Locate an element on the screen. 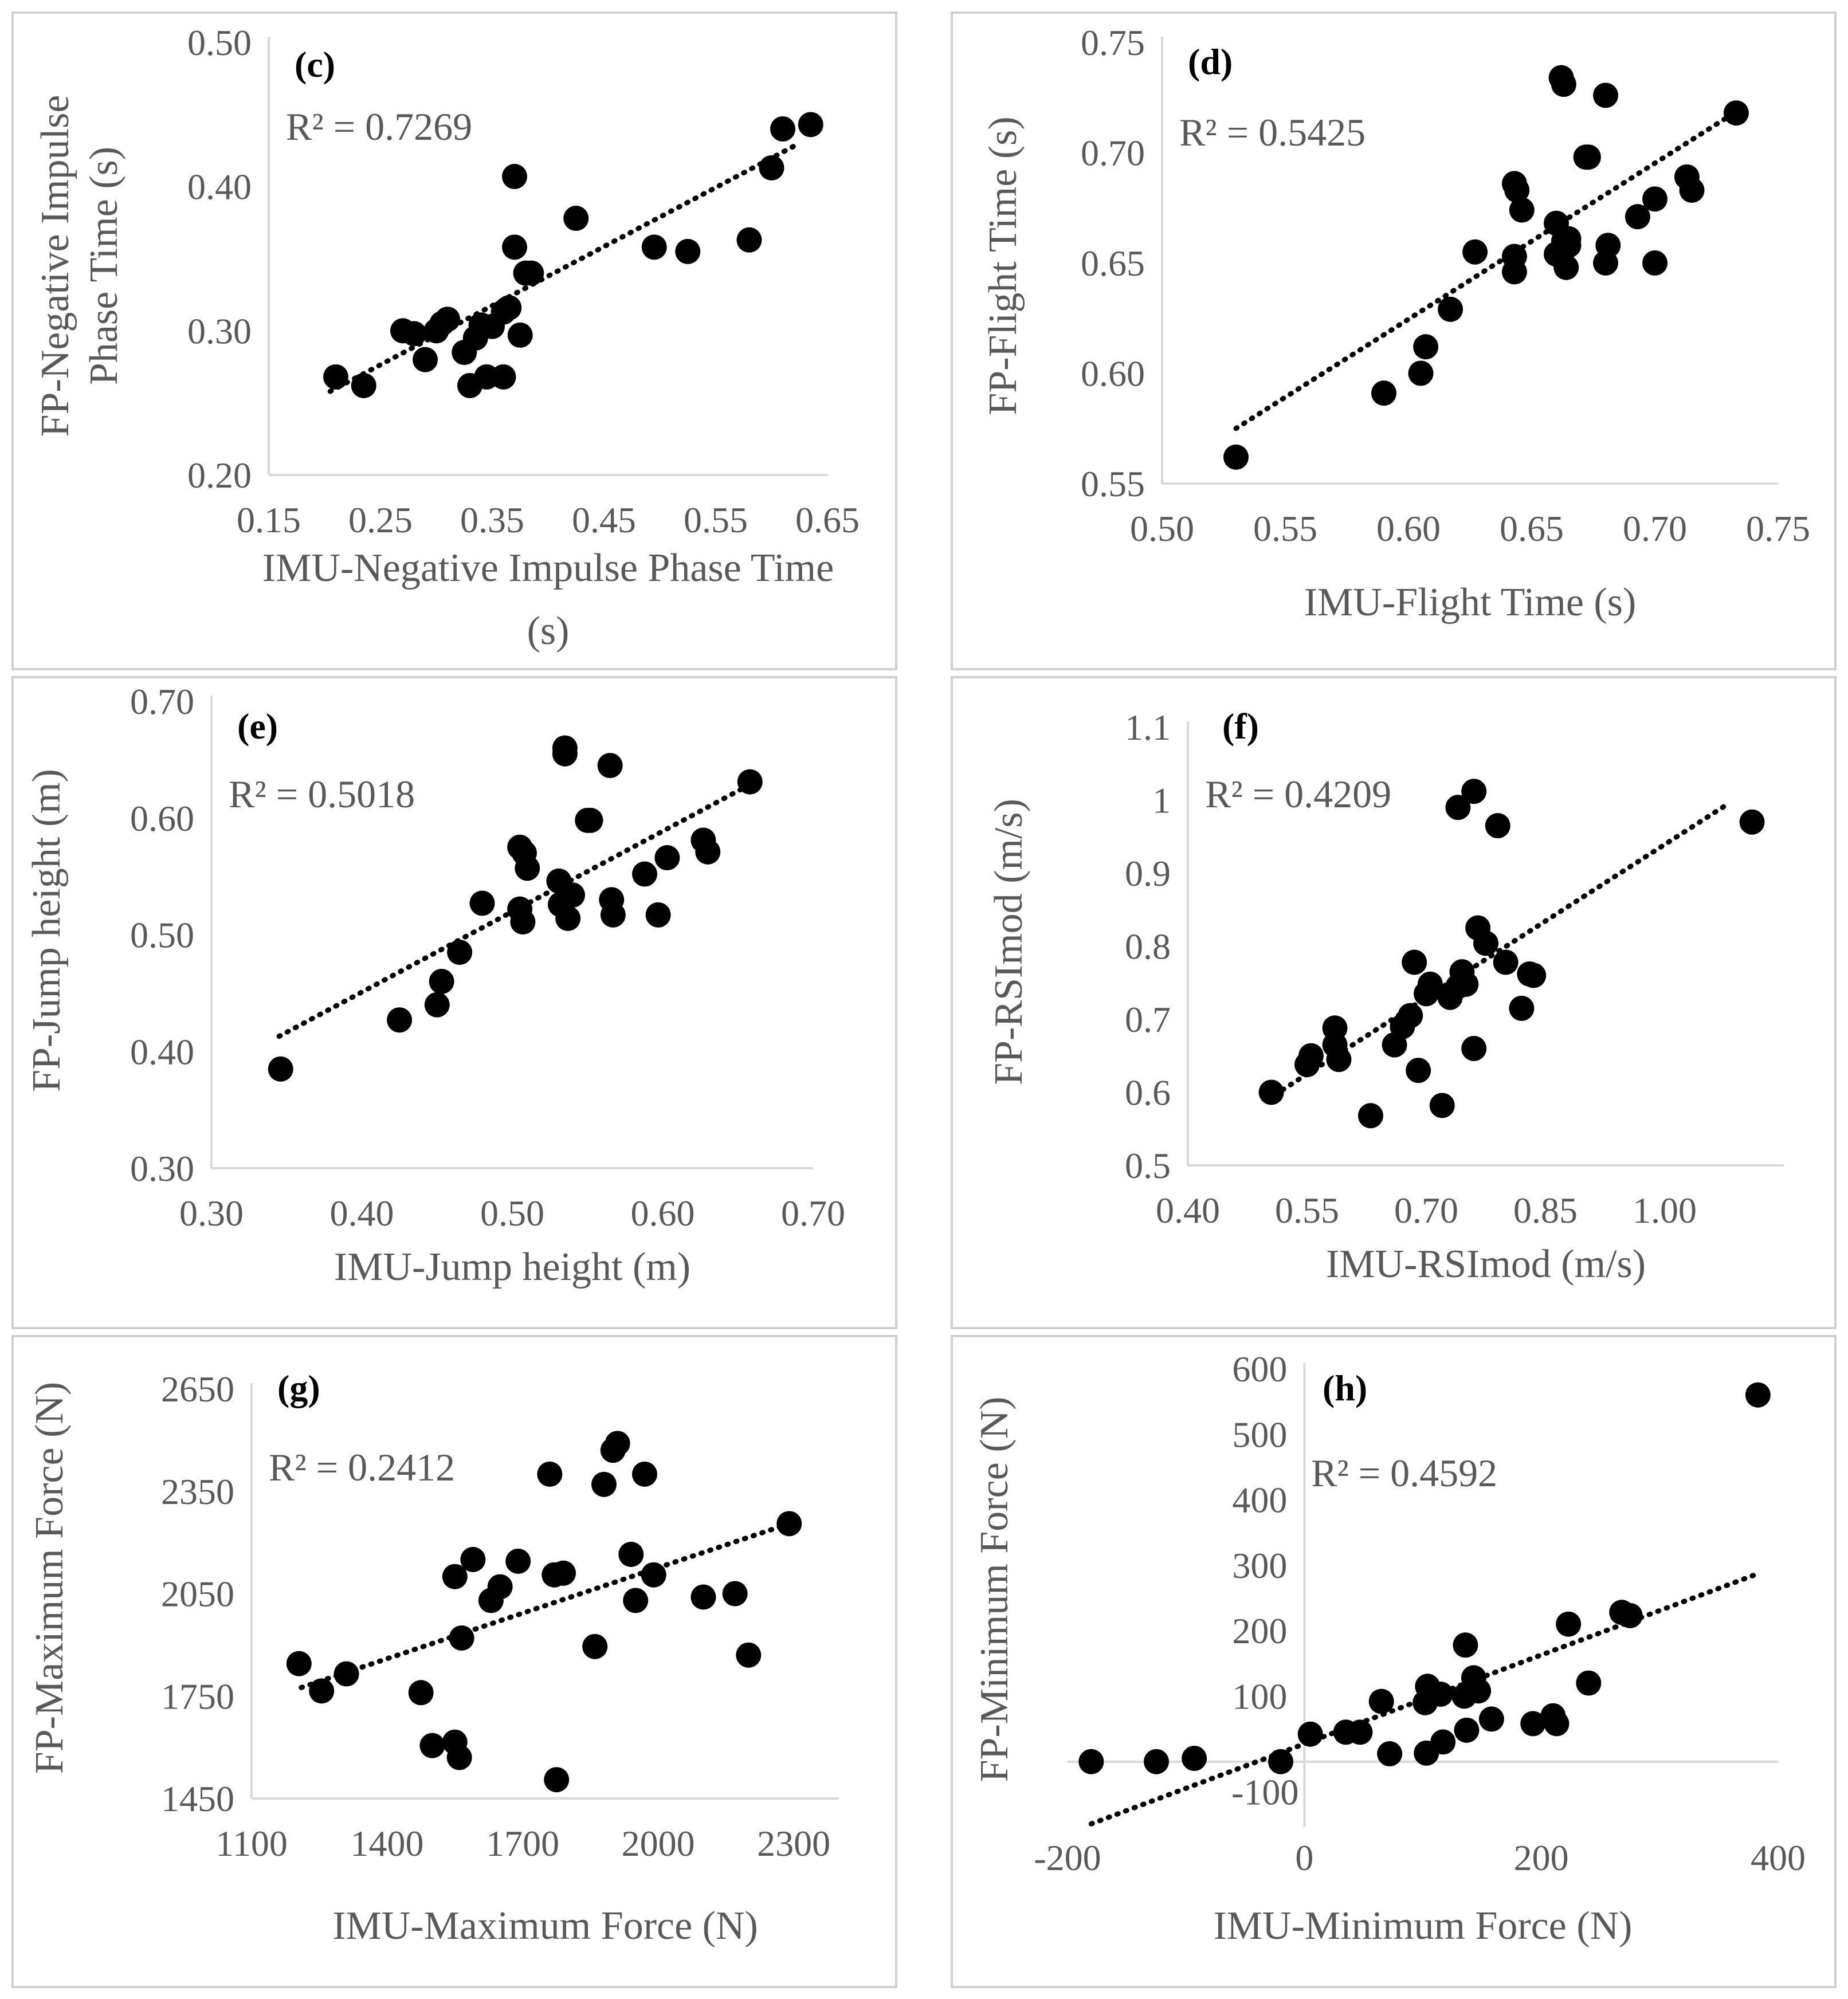 This screenshot has width=1848, height=1999. r-squared-label: R² = 0.4592 is located at coordinates (1404, 1473).